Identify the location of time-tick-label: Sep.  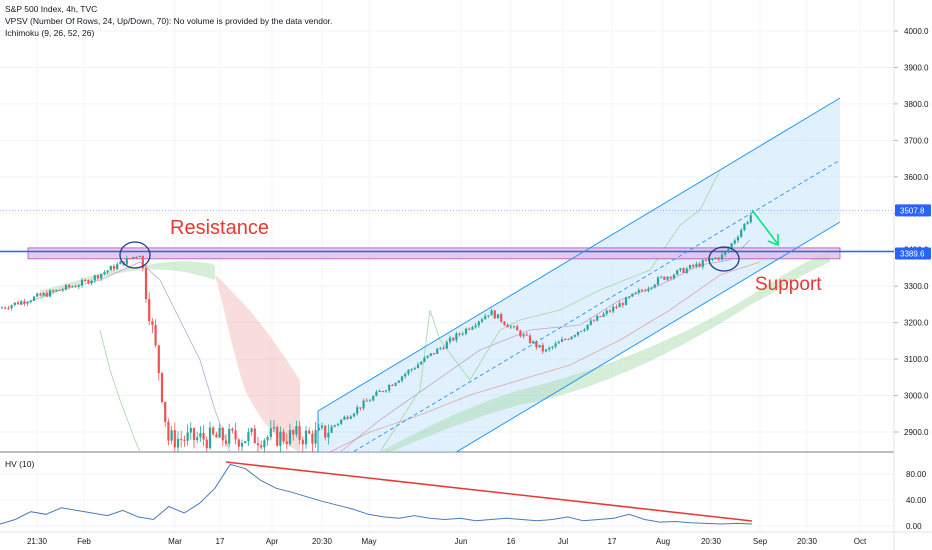
(760, 541).